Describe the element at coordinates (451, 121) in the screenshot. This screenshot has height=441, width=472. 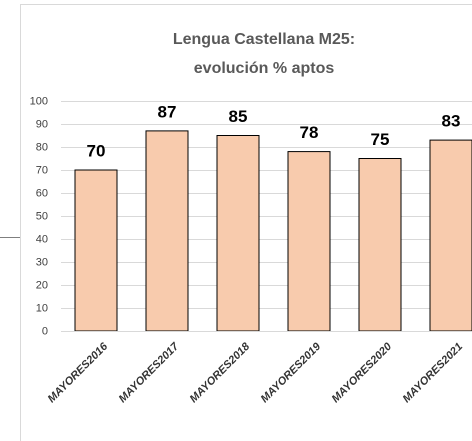
I see `data-label: 83` at that location.